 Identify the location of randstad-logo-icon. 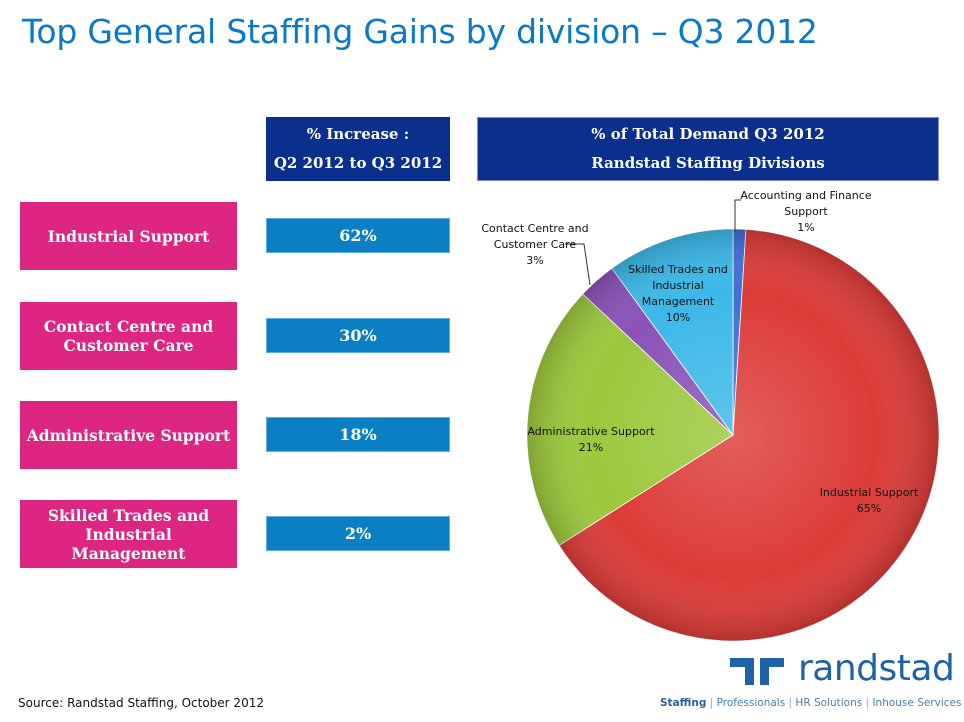
(757, 671).